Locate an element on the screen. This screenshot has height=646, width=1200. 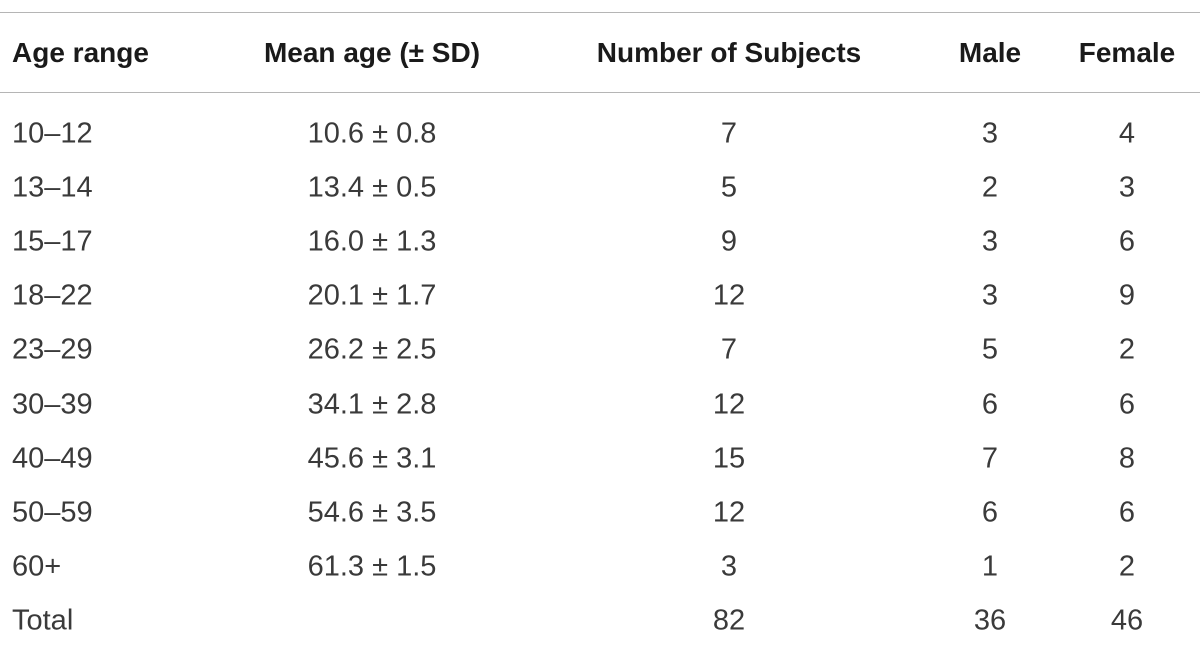
table-cell: 61.3 ± 1.5 is located at coordinates (372, 566).